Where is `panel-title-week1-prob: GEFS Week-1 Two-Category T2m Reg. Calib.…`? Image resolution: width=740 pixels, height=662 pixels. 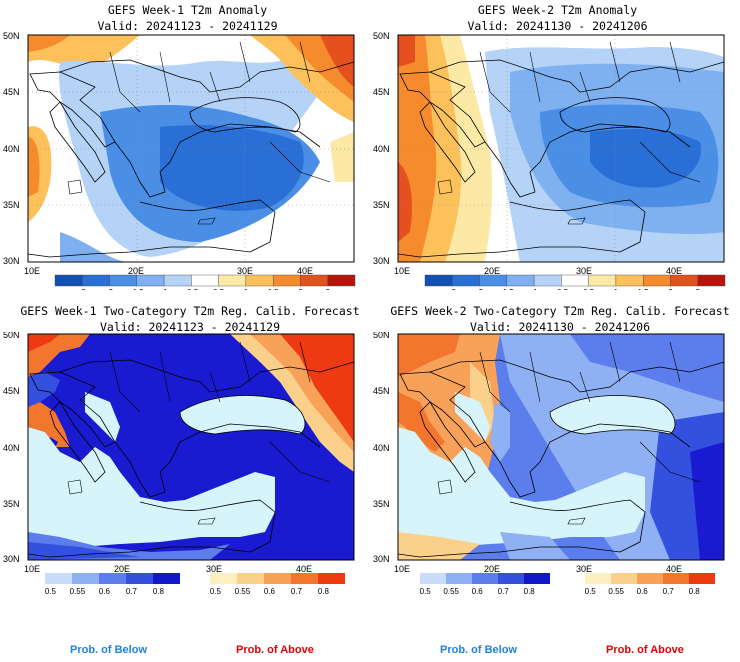
panel-title-week1-prob: GEFS Week-1 Two-Category T2m Reg. Calib.… is located at coordinates (190, 319).